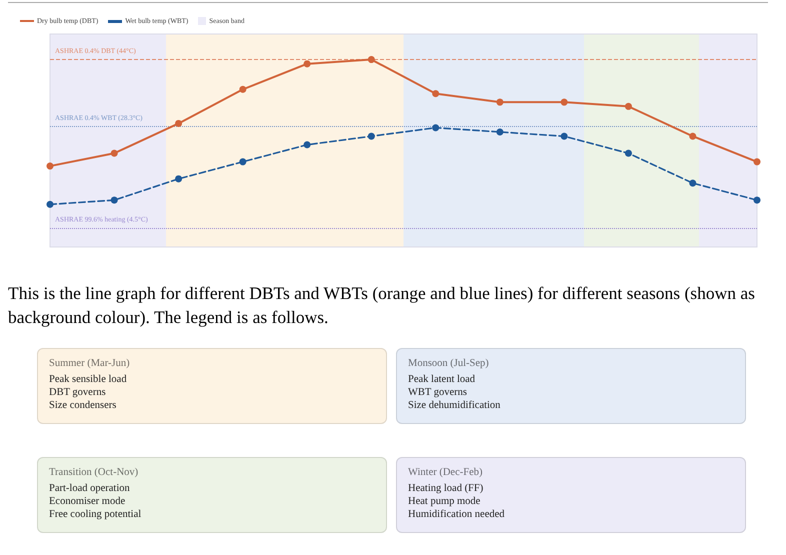 The image size is (786, 555). I want to click on text: Monsoon (Jul-Sep) Peak latent load WBT governs Size dehumidification, so click(455, 384).